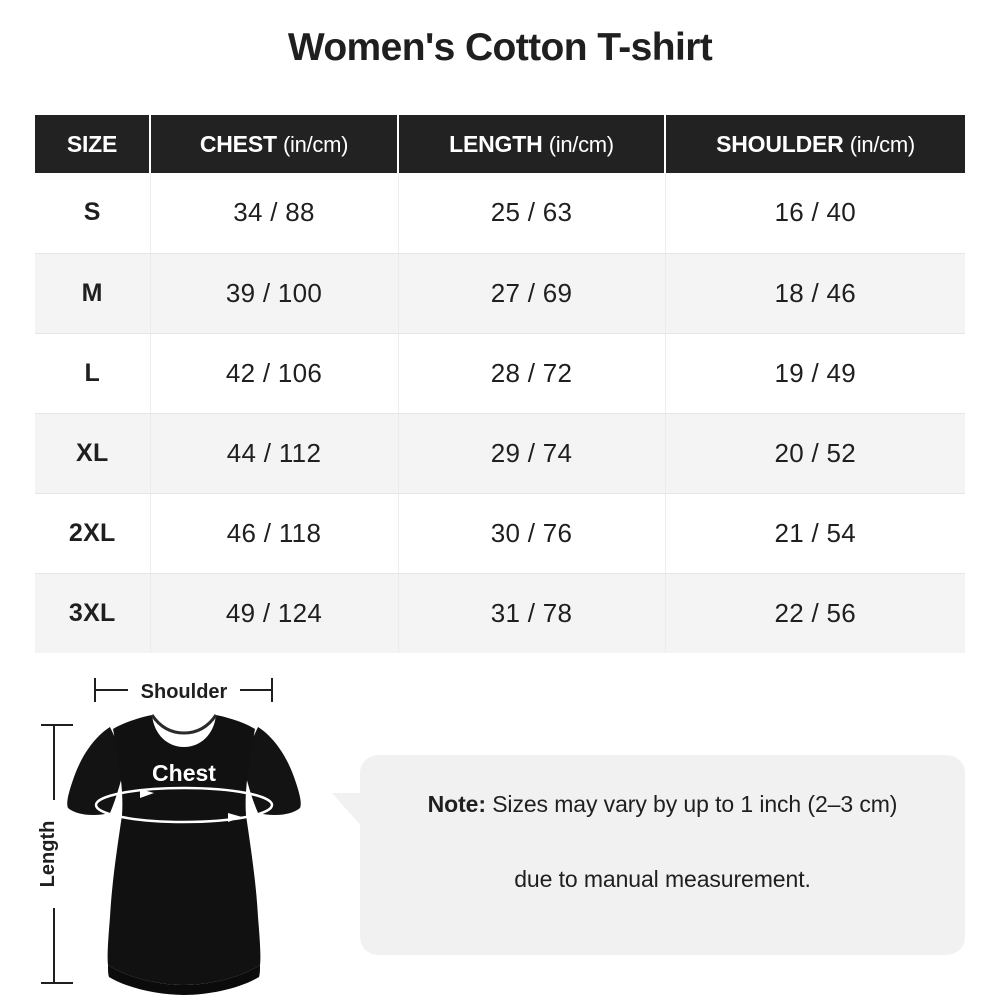 The height and width of the screenshot is (1000, 1000). Describe the element at coordinates (532, 293) in the screenshot. I see `cell-length: 27 / 69` at that location.